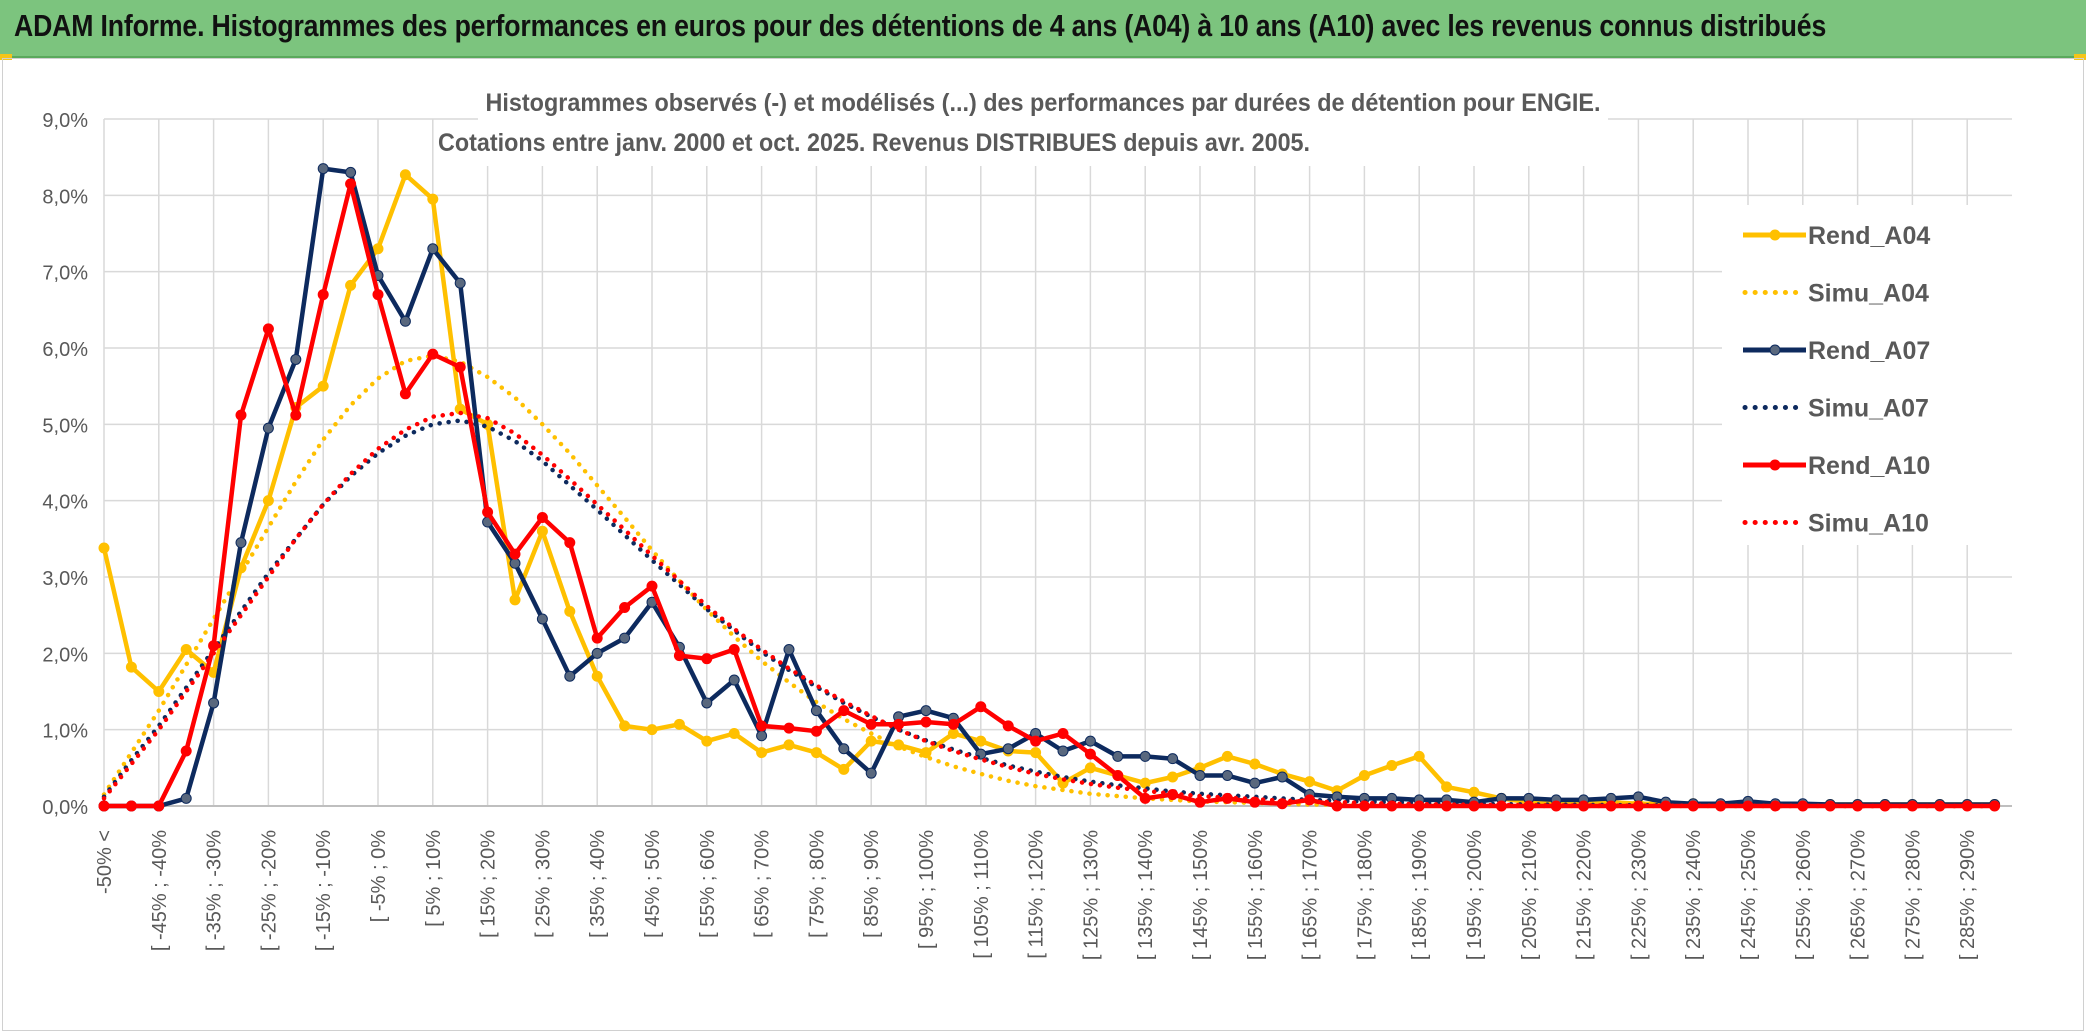 This screenshot has height=1033, width=2086. What do you see at coordinates (1694, 895) in the screenshot?
I see `x-tick-label: [ 235% ; 240%` at bounding box center [1694, 895].